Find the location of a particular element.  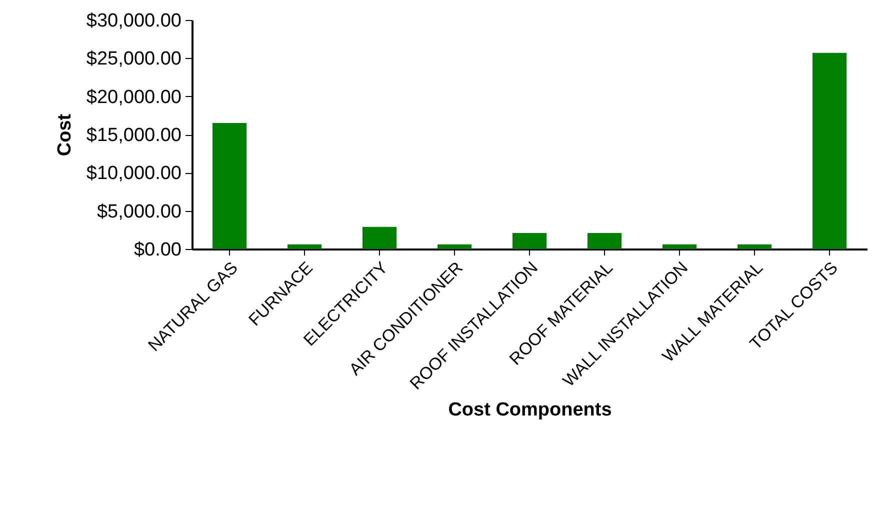

y-tick-label: $20,000.00 is located at coordinates (134, 97).